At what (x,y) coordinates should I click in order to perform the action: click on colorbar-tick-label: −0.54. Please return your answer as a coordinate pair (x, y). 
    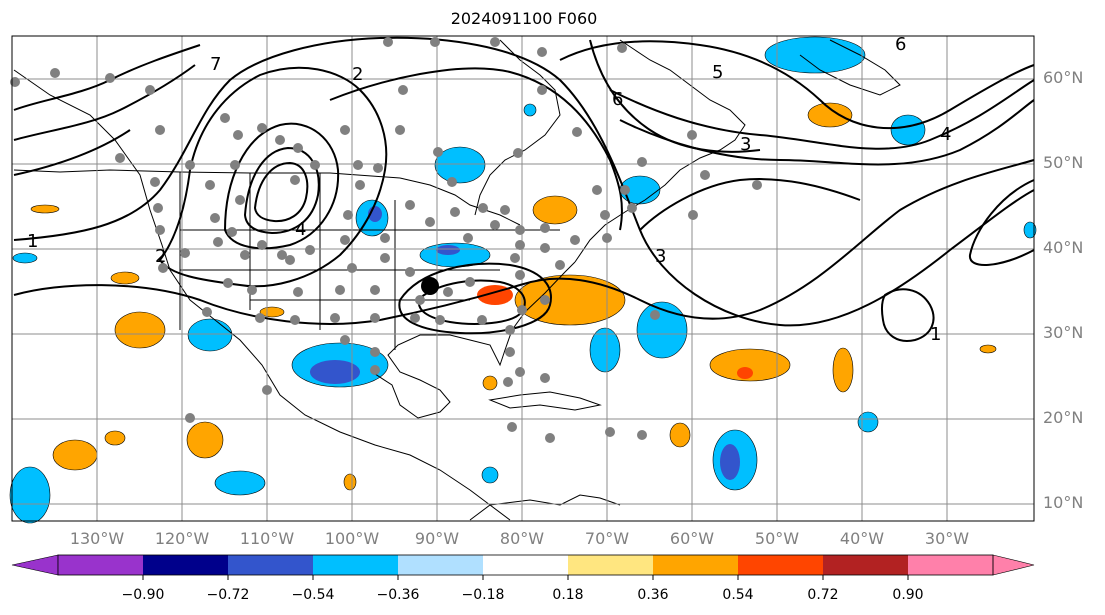
    Looking at the image, I should click on (313, 595).